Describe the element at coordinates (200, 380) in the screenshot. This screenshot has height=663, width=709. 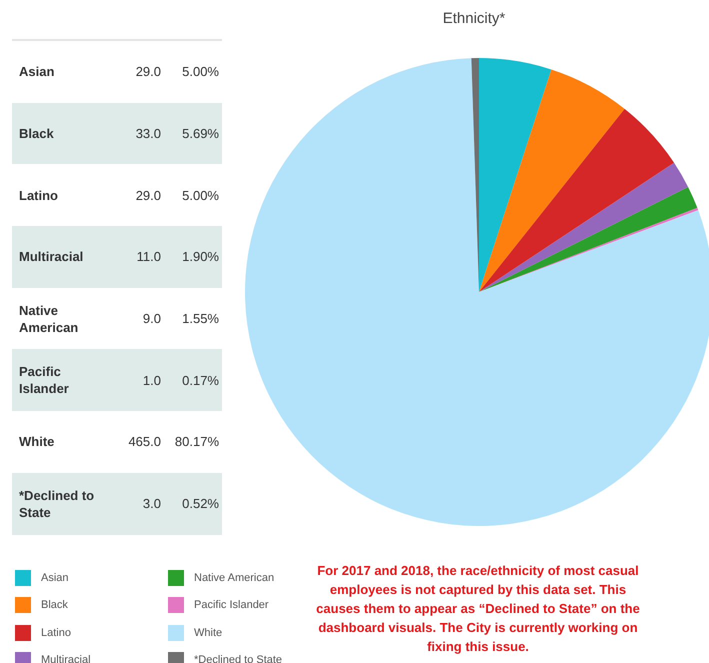
I see `text: 0.17%` at that location.